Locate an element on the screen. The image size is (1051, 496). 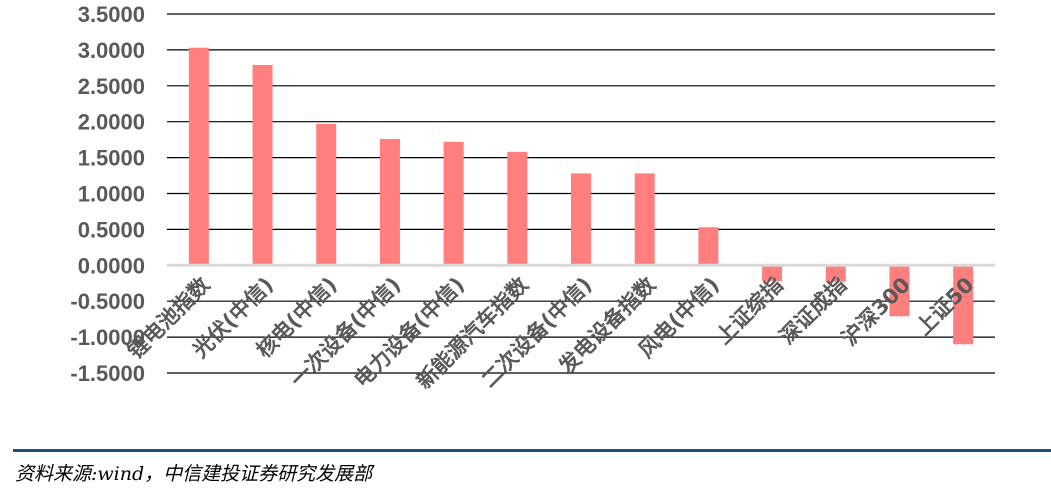
source-note: 资料来源:wind，中信建投证券研究发展部 is located at coordinates (194, 474).